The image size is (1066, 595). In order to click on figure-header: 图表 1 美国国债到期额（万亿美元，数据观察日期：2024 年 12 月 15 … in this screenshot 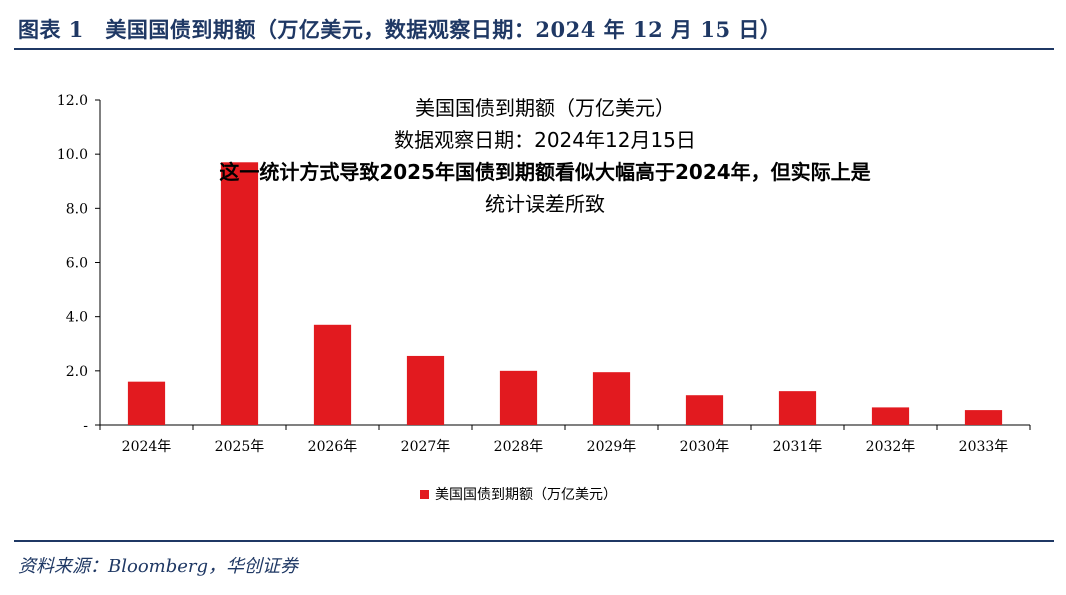, I will do `click(534, 29)`.